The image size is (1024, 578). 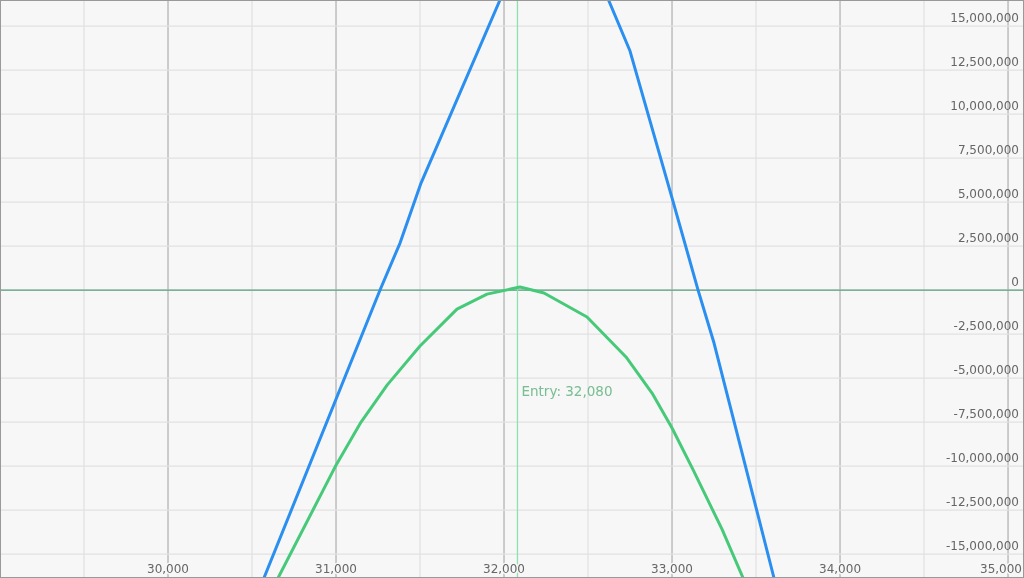 I want to click on y-tick-label: 12,500,000, so click(x=984, y=62).